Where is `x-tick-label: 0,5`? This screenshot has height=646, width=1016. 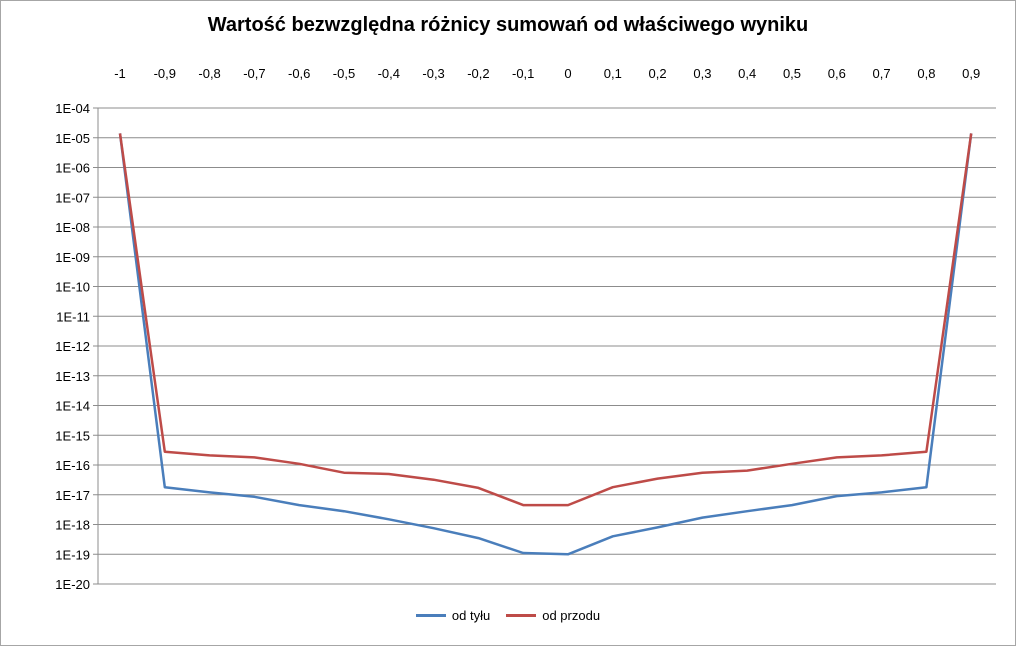 x-tick-label: 0,5 is located at coordinates (792, 73).